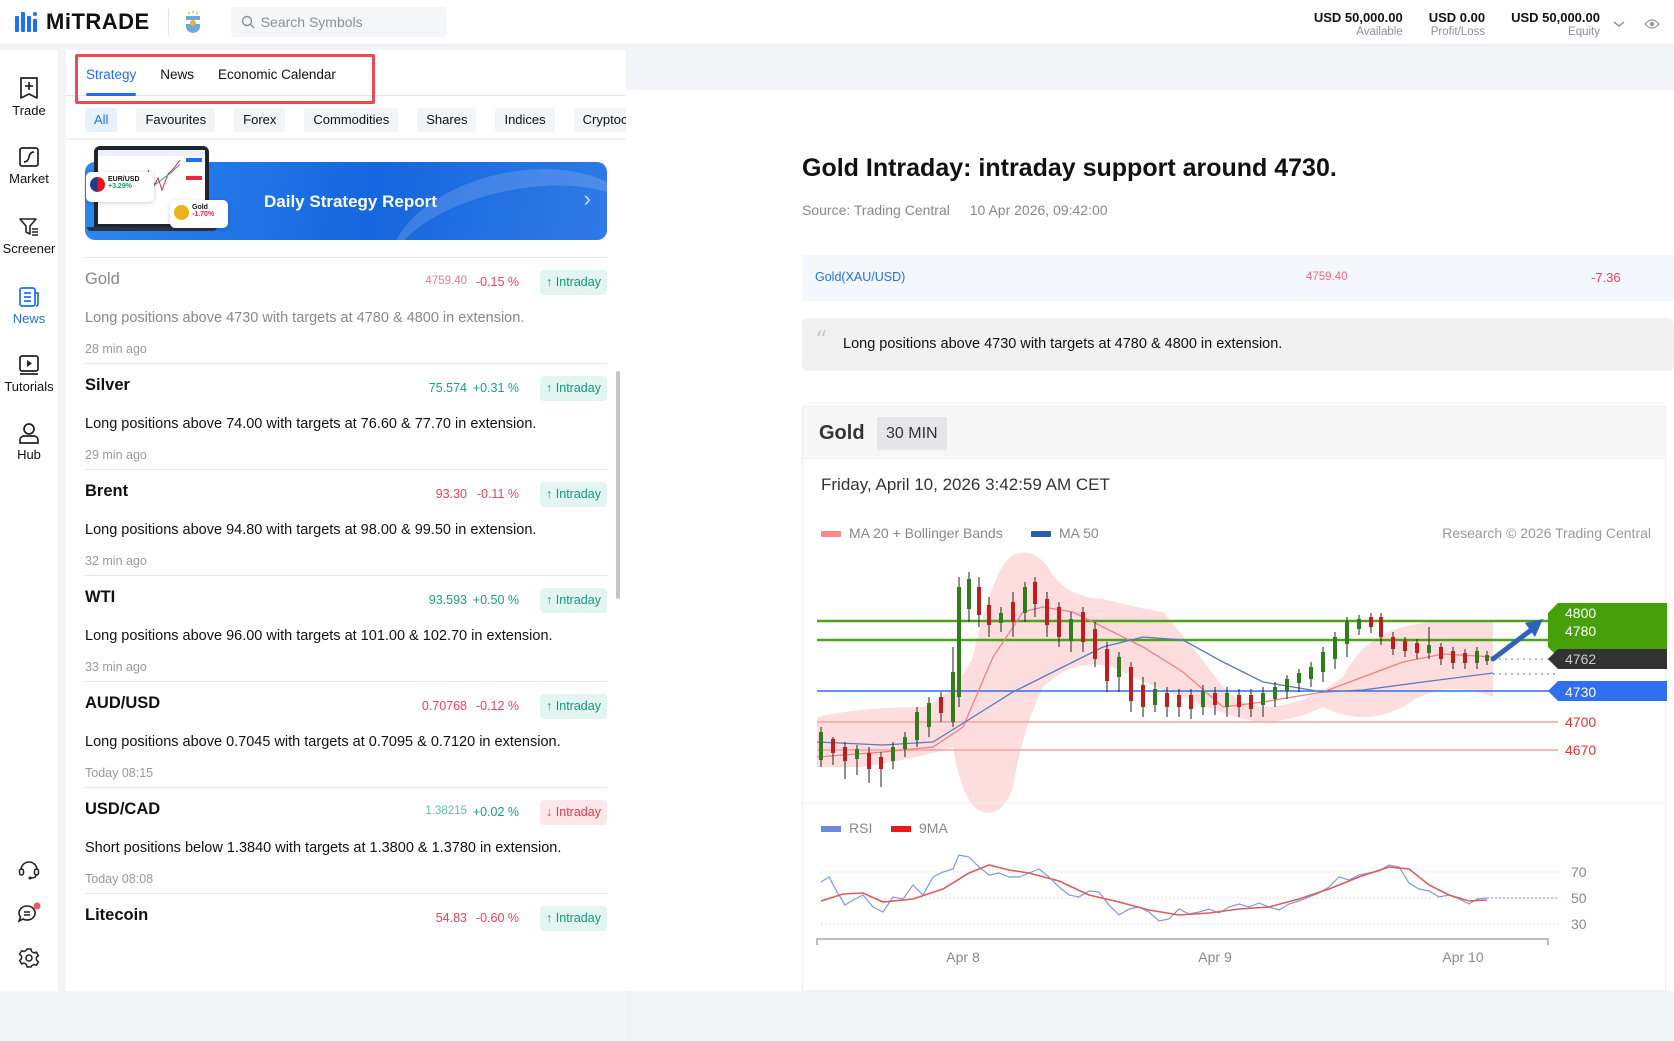  What do you see at coordinates (1584, 31) in the screenshot?
I see `equity-label: Equity` at bounding box center [1584, 31].